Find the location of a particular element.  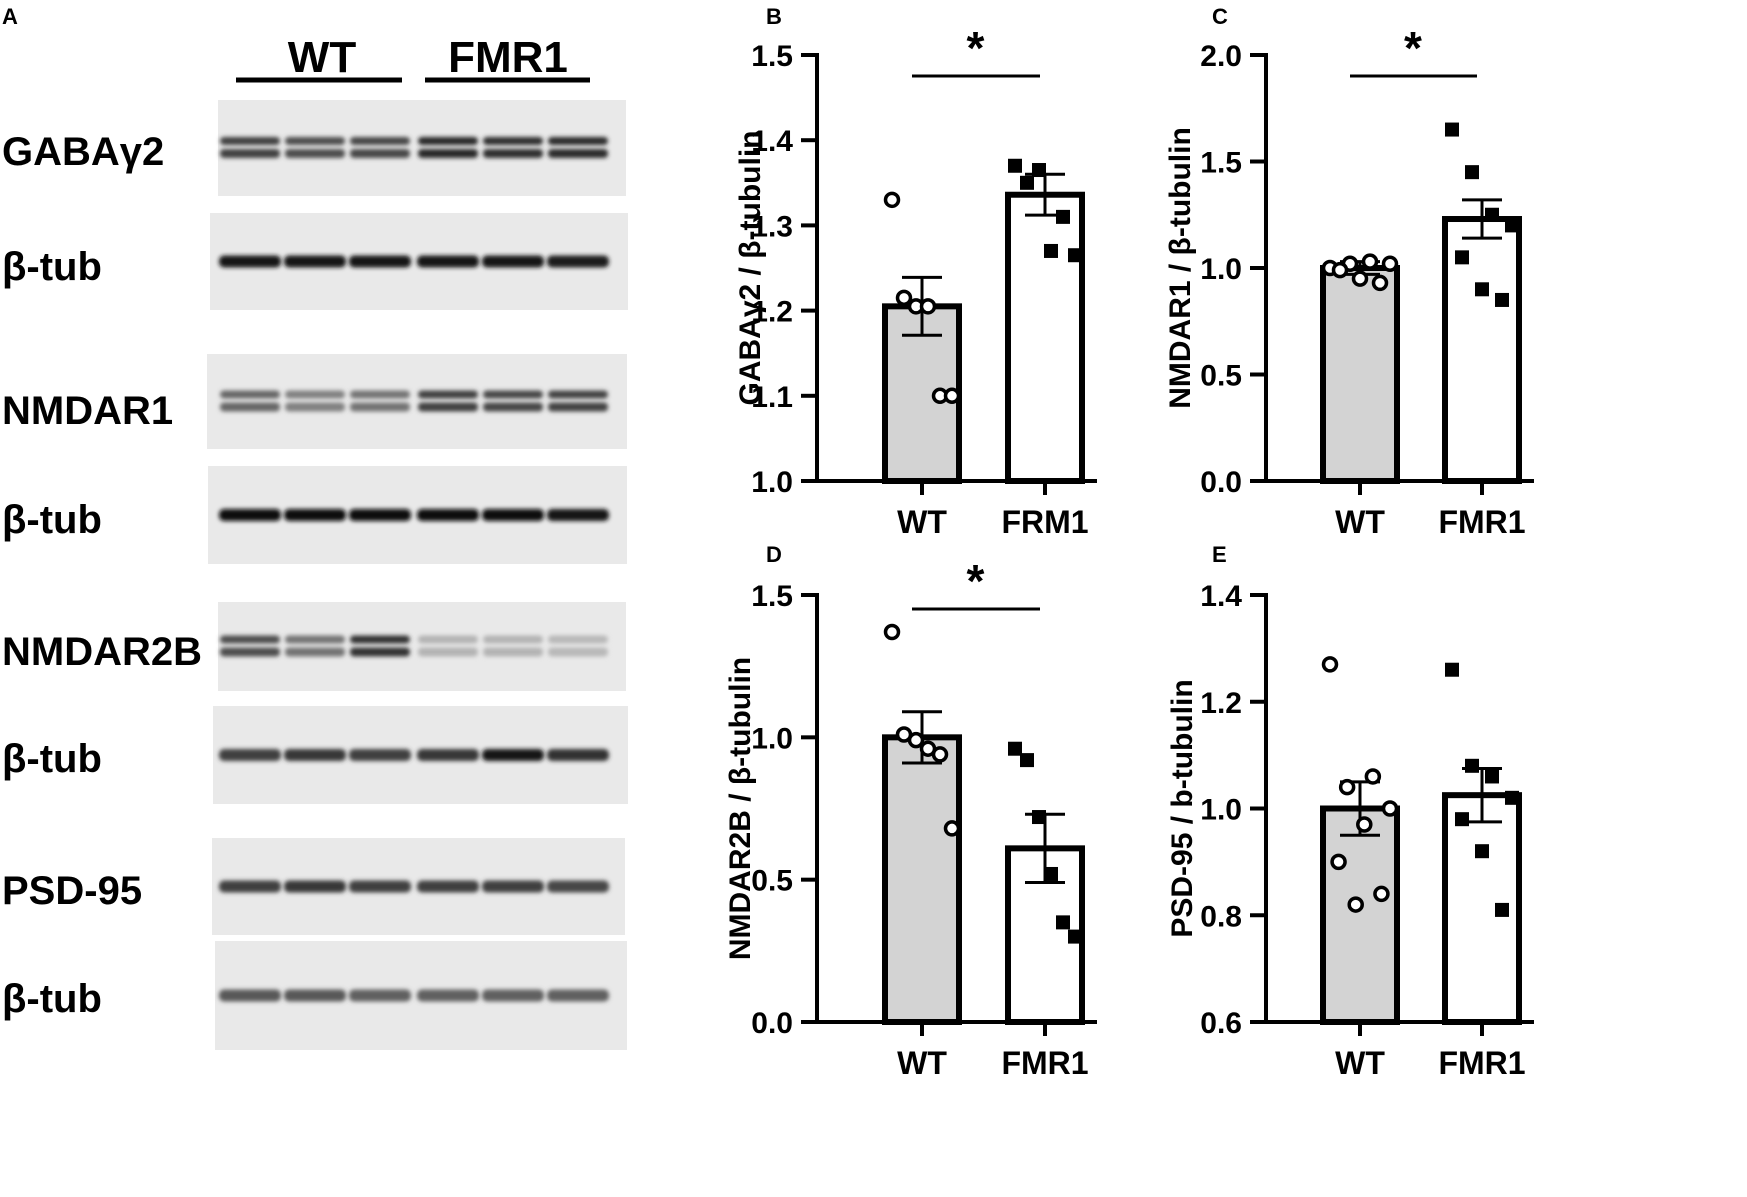

group-label: WT is located at coordinates (322, 57).